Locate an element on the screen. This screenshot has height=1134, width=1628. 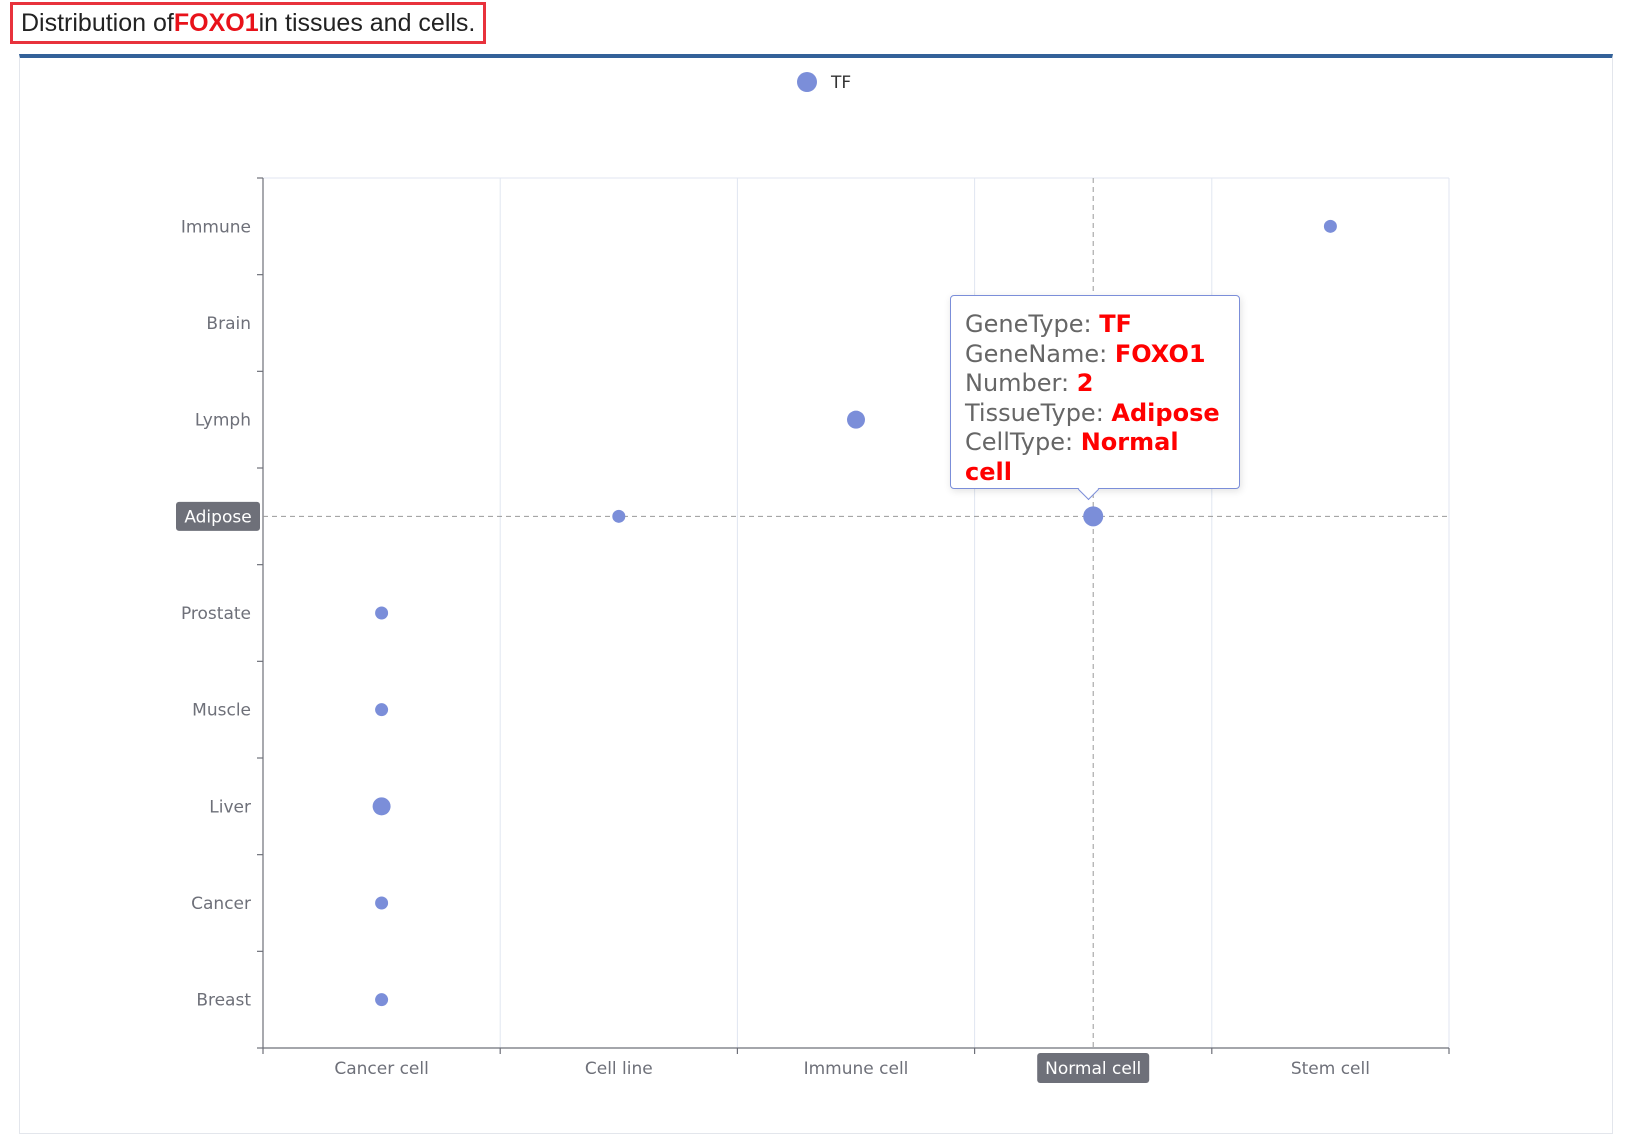
x-tick-label: Normal cell is located at coordinates (1093, 1069).